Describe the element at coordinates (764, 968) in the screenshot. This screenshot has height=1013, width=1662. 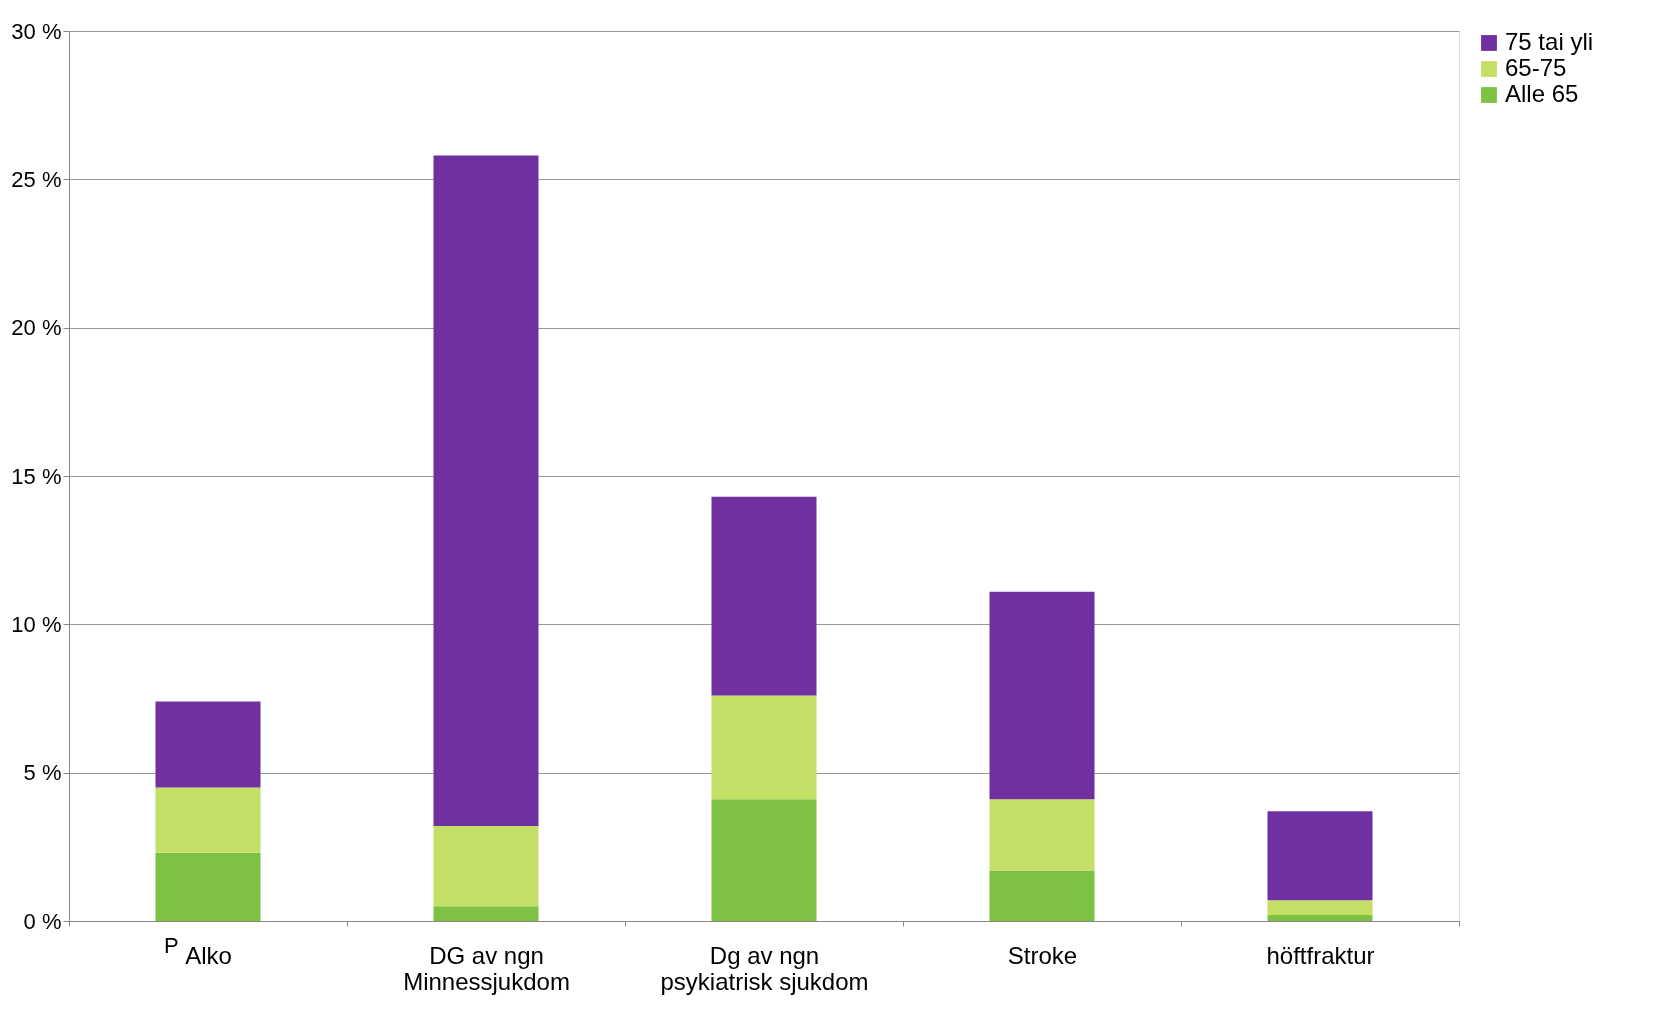
I see `x-tick-label: Dg av ngn psykiatrisk sjukdom` at that location.